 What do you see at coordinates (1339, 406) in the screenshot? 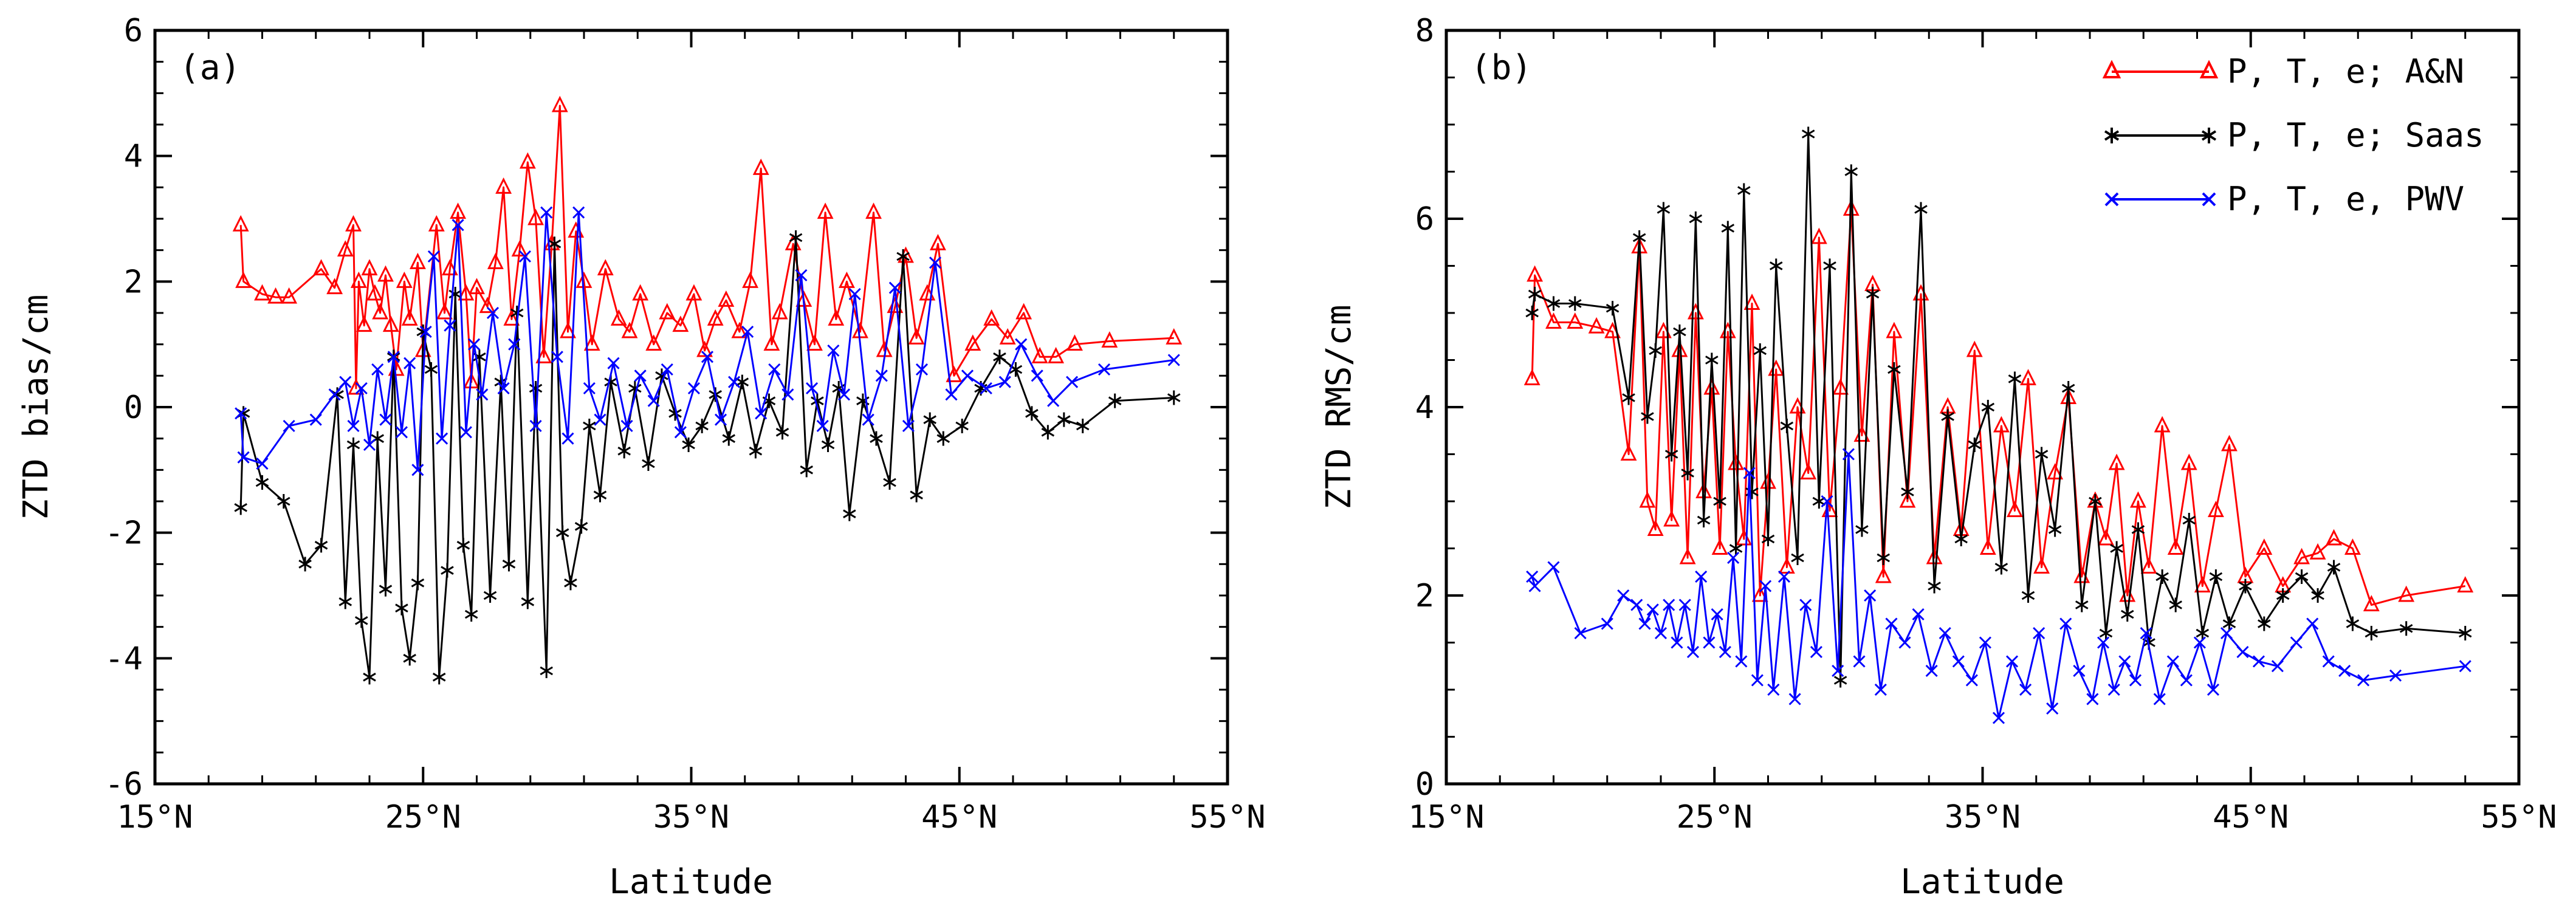
I see `y-axis-title: ZTD RMS/cm` at bounding box center [1339, 406].